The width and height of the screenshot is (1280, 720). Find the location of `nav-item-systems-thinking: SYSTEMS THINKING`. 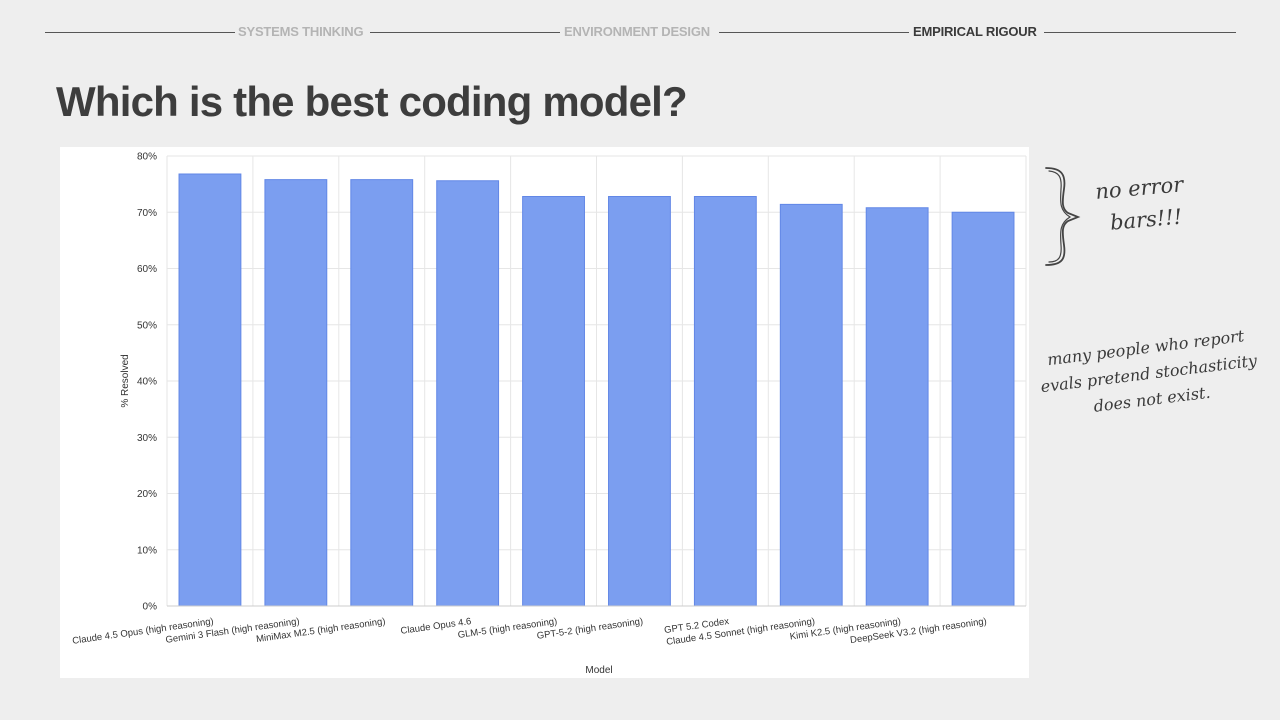

nav-item-systems-thinking: SYSTEMS THINKING is located at coordinates (301, 31).